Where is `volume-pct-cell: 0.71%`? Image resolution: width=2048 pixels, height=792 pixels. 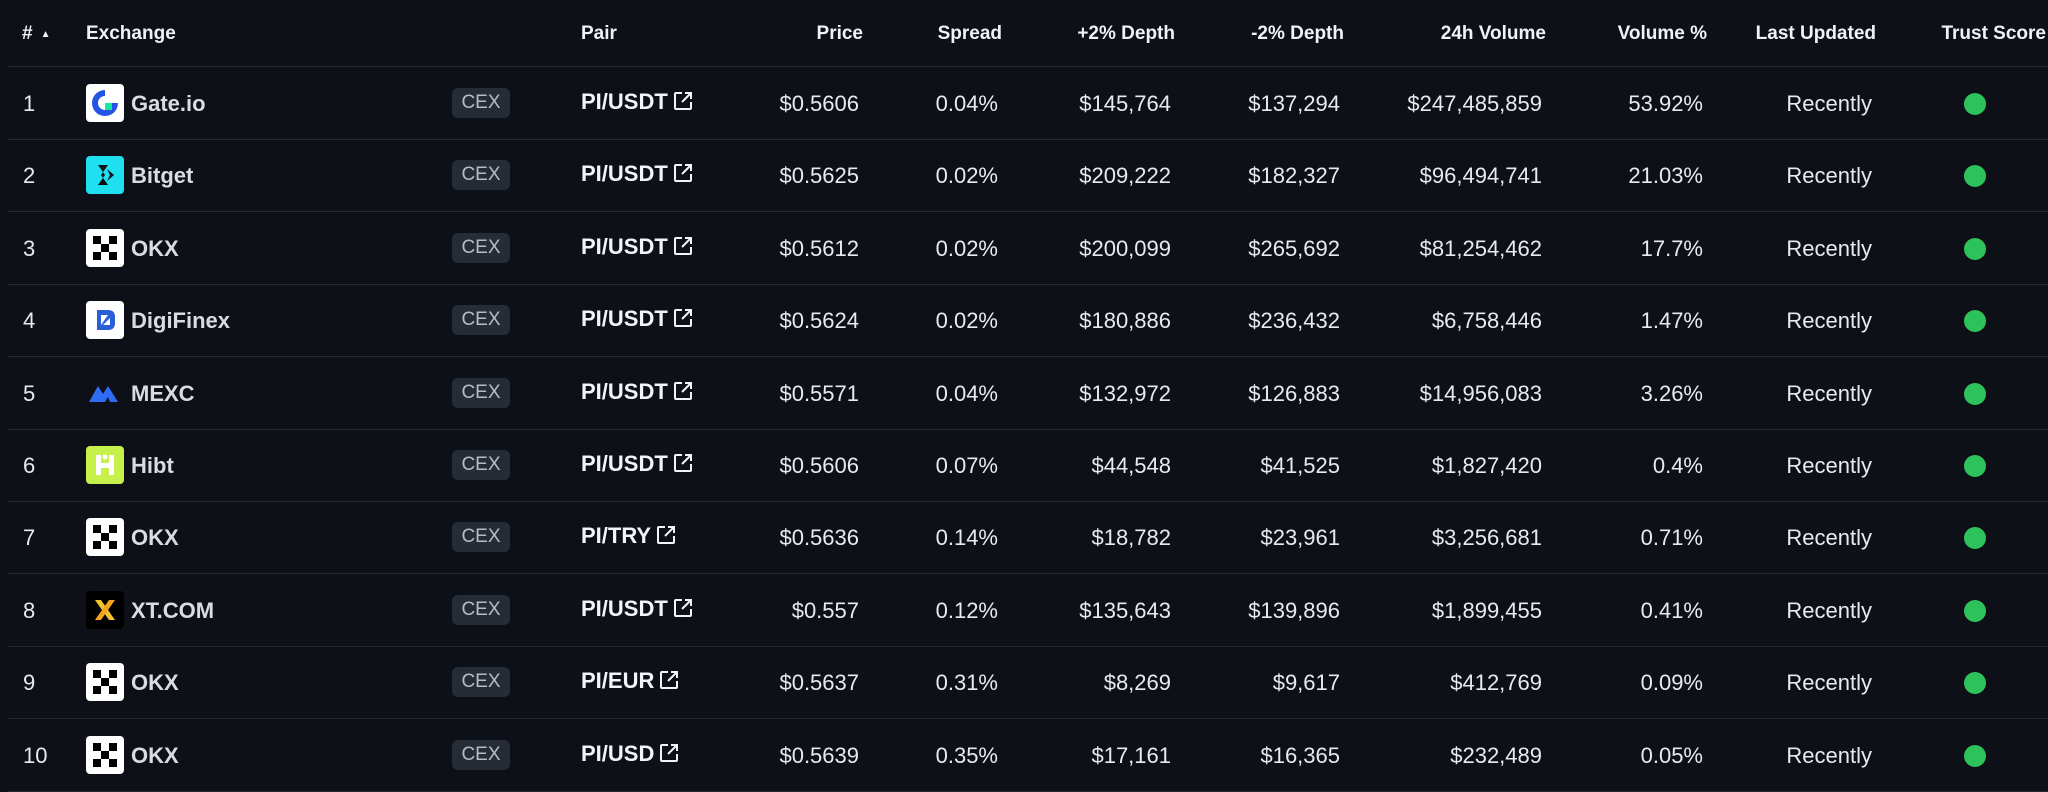
volume-pct-cell: 0.71% is located at coordinates (1671, 538).